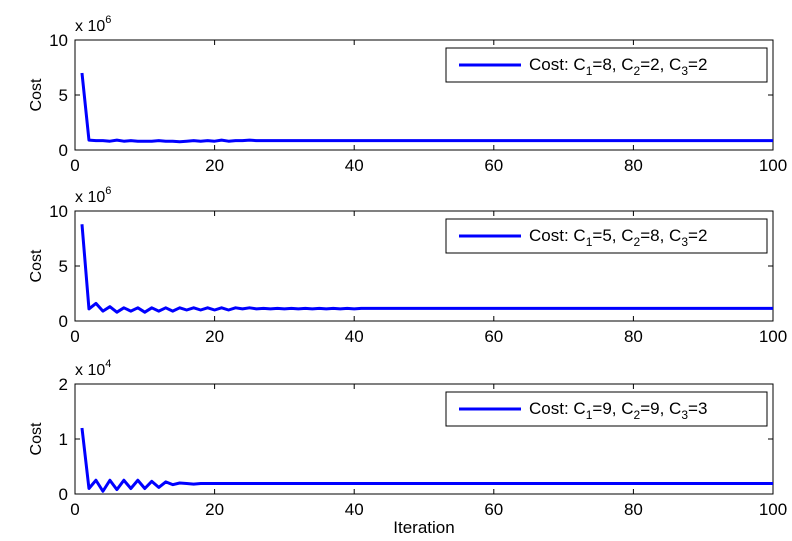  I want to click on y-multiplier-exponent: 4, so click(108, 364).